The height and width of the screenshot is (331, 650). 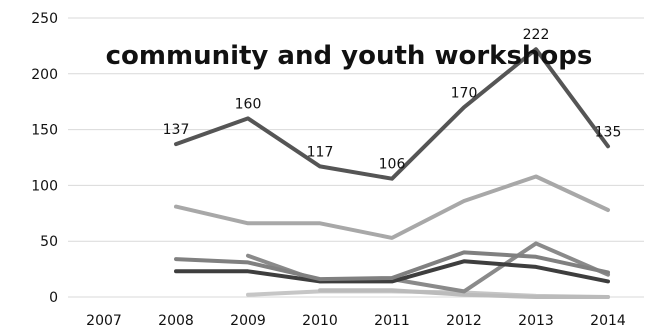 I want to click on y-tick-label: 50, so click(x=49, y=242).